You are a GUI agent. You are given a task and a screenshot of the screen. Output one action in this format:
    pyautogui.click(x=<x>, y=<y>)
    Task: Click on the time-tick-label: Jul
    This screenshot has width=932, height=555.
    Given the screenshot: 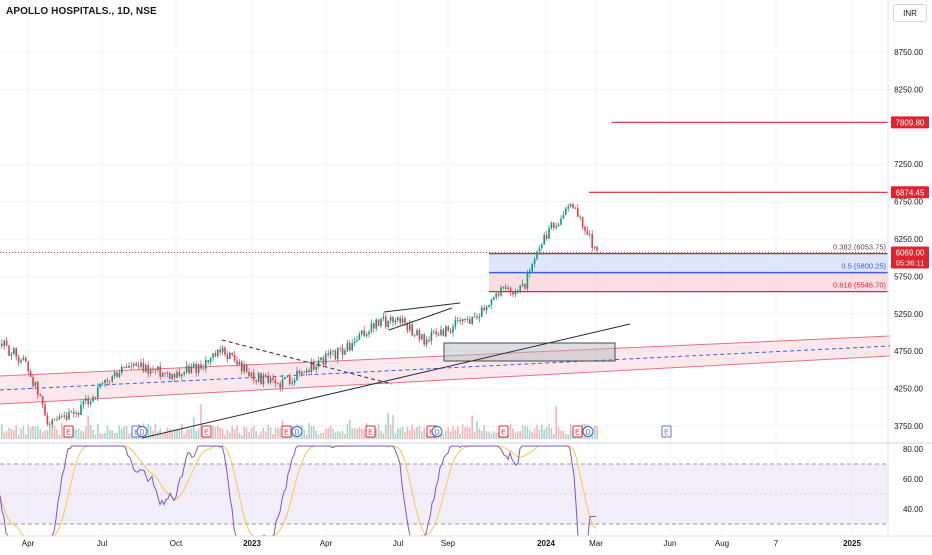 What is the action you would take?
    pyautogui.click(x=102, y=543)
    